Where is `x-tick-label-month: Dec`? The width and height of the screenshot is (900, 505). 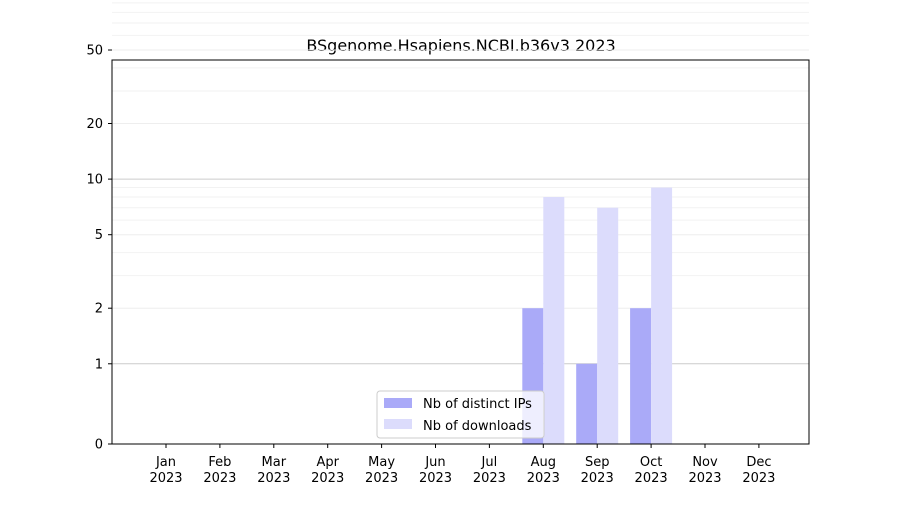
x-tick-label-month: Dec is located at coordinates (758, 462).